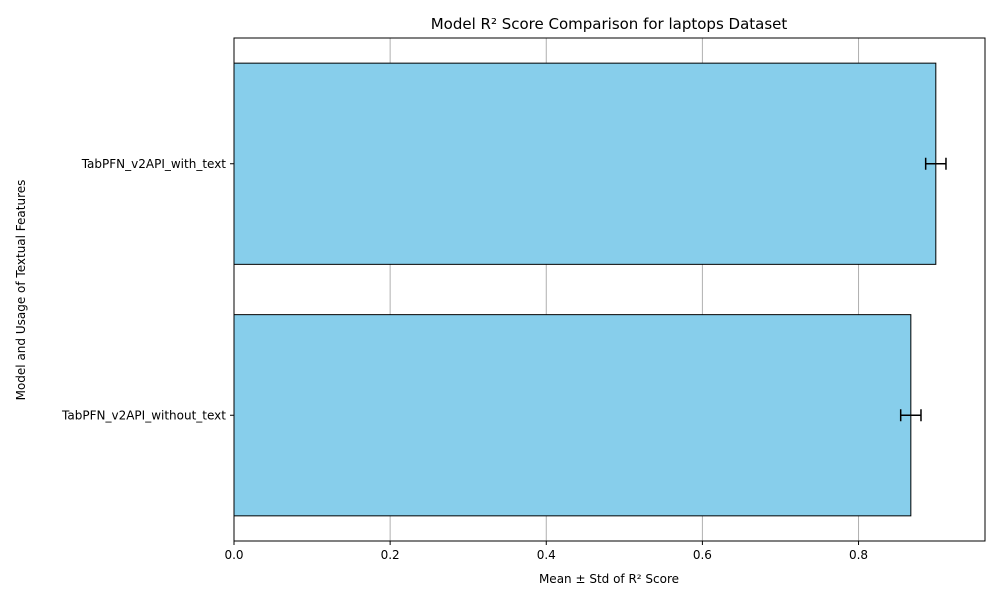  What do you see at coordinates (21, 290) in the screenshot?
I see `y-axis-label: Model and Usage of Textual Features` at bounding box center [21, 290].